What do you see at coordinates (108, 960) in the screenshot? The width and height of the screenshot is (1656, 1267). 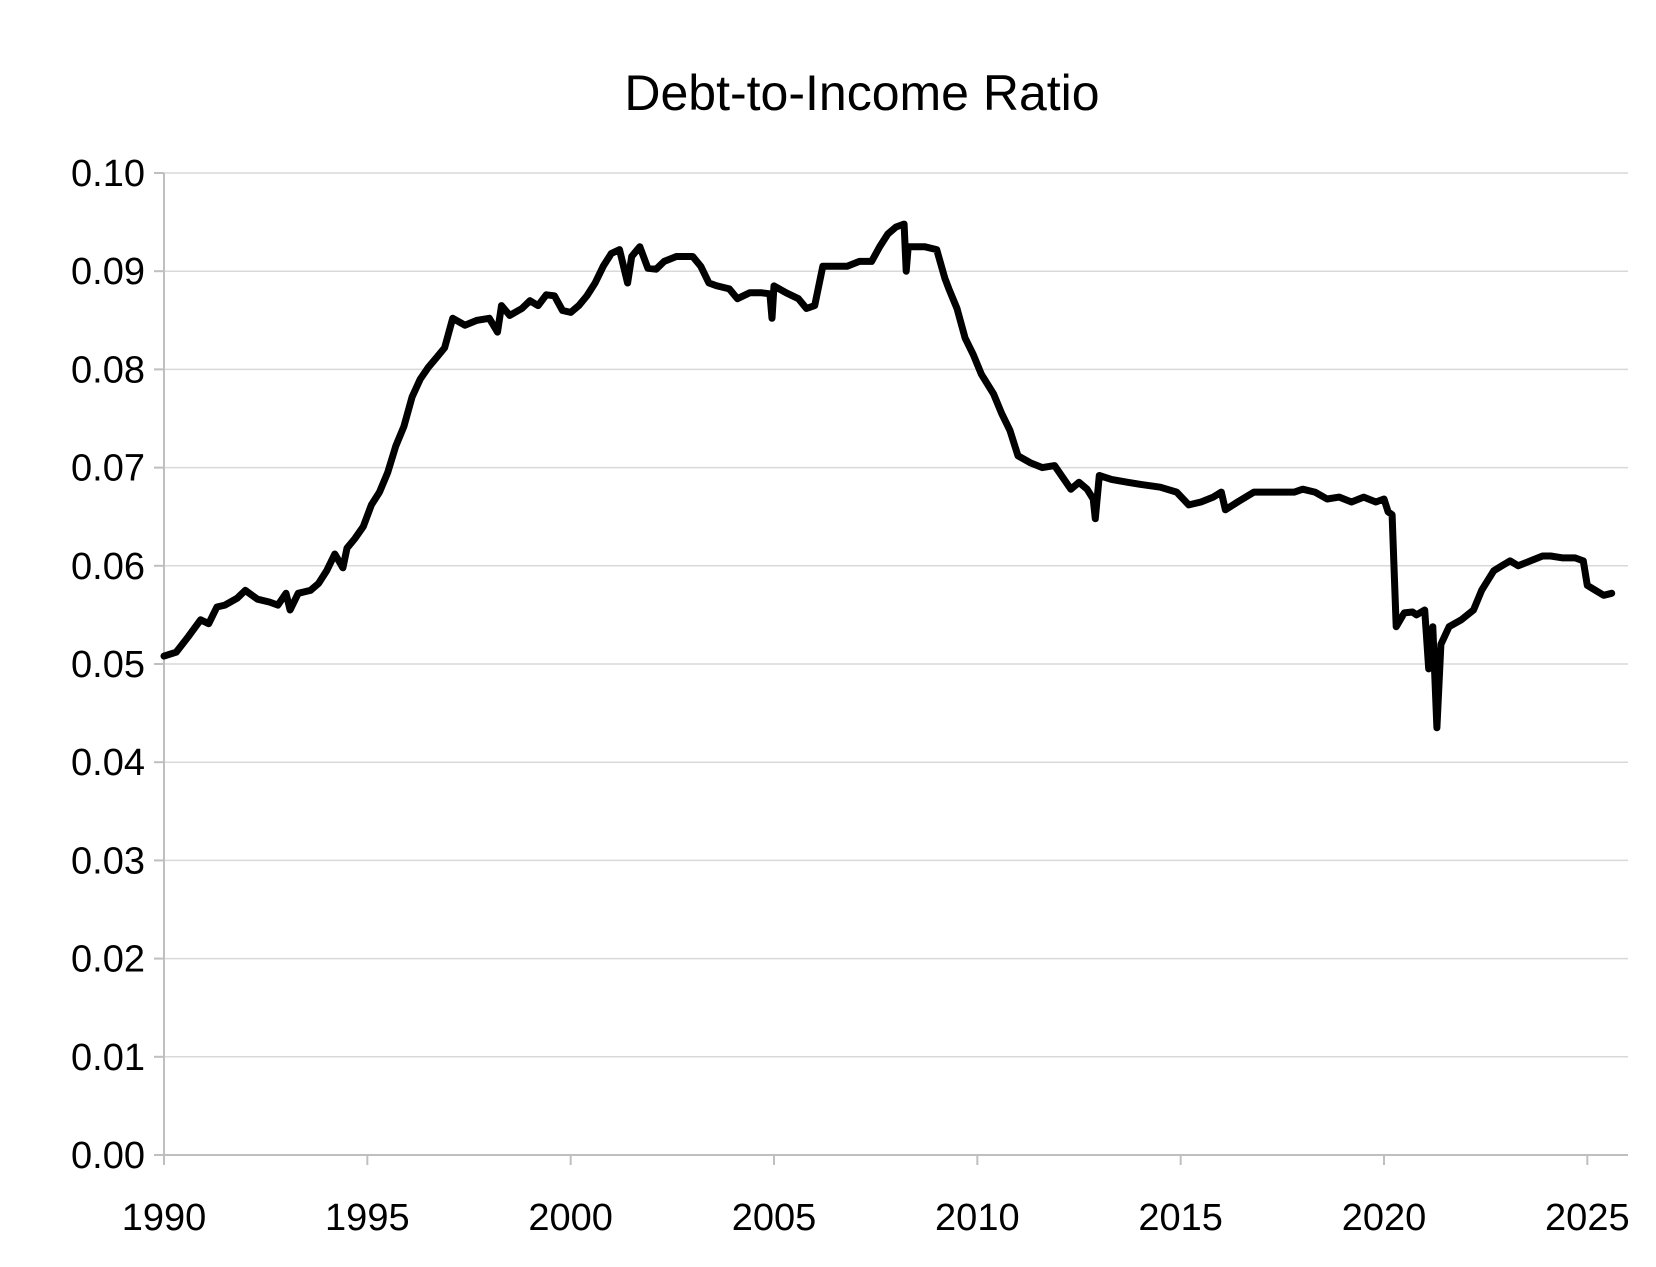 I see `y-tick-label: 0.02` at bounding box center [108, 960].